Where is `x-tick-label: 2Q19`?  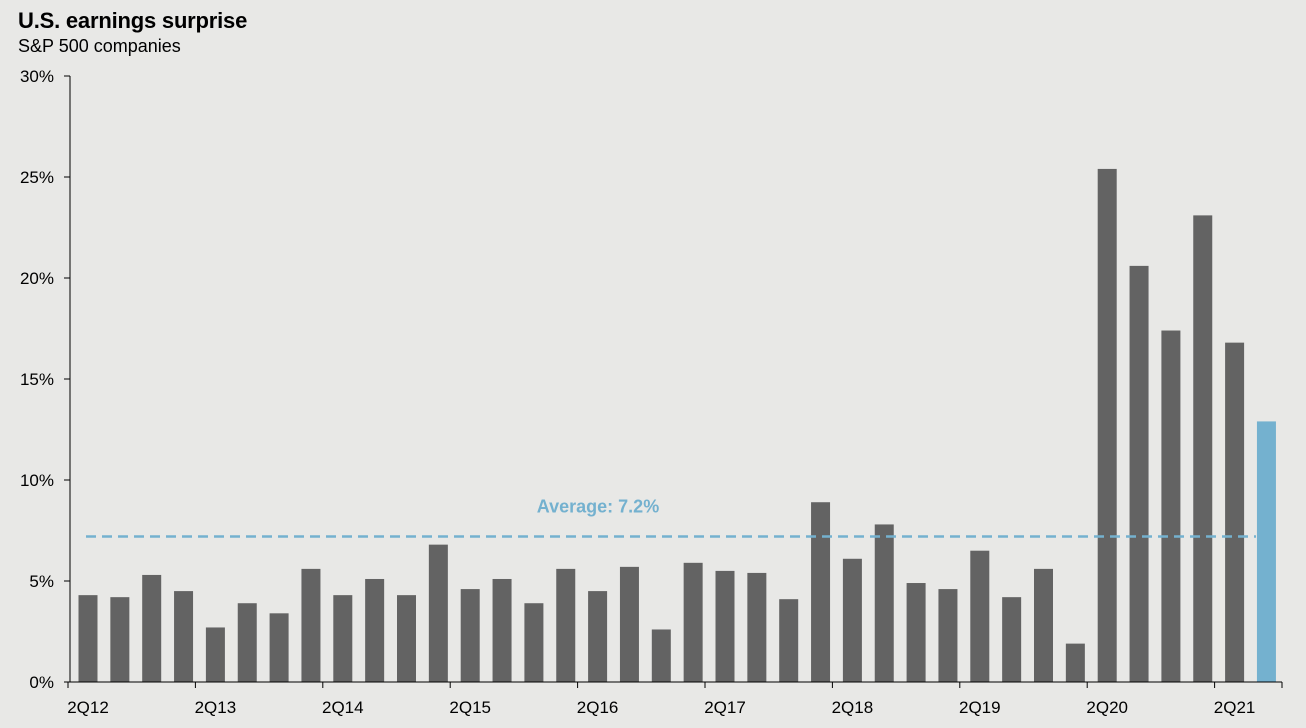 x-tick-label: 2Q19 is located at coordinates (980, 707).